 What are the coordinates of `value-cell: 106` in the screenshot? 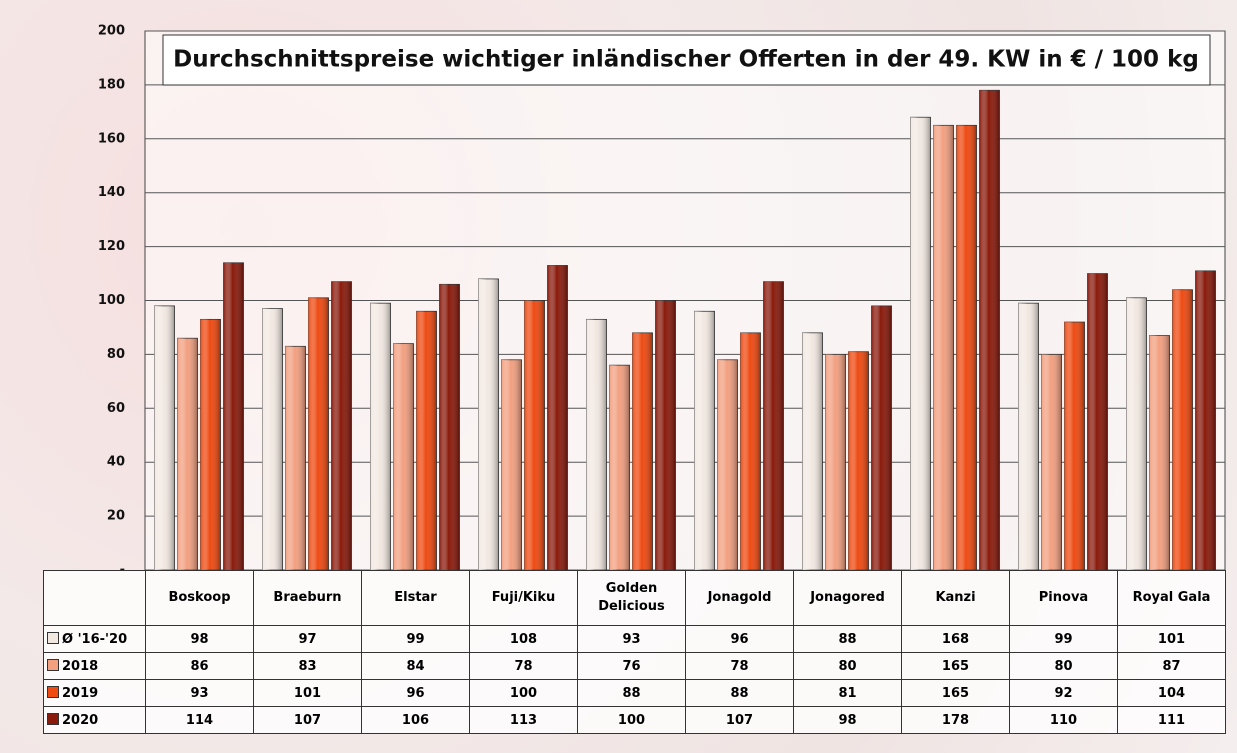 It's located at (415, 720).